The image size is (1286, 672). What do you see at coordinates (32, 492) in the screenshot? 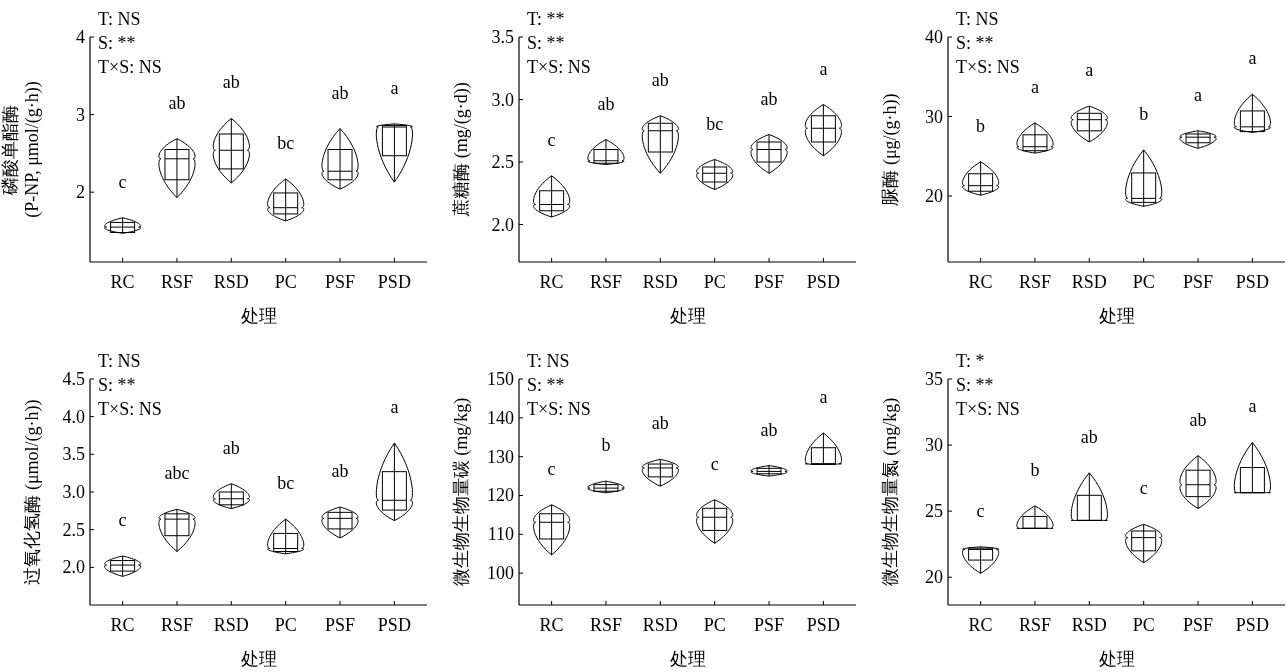
I see `y-axis-title: 过氧化氢酶 (μmol/(g·h))` at bounding box center [32, 492].